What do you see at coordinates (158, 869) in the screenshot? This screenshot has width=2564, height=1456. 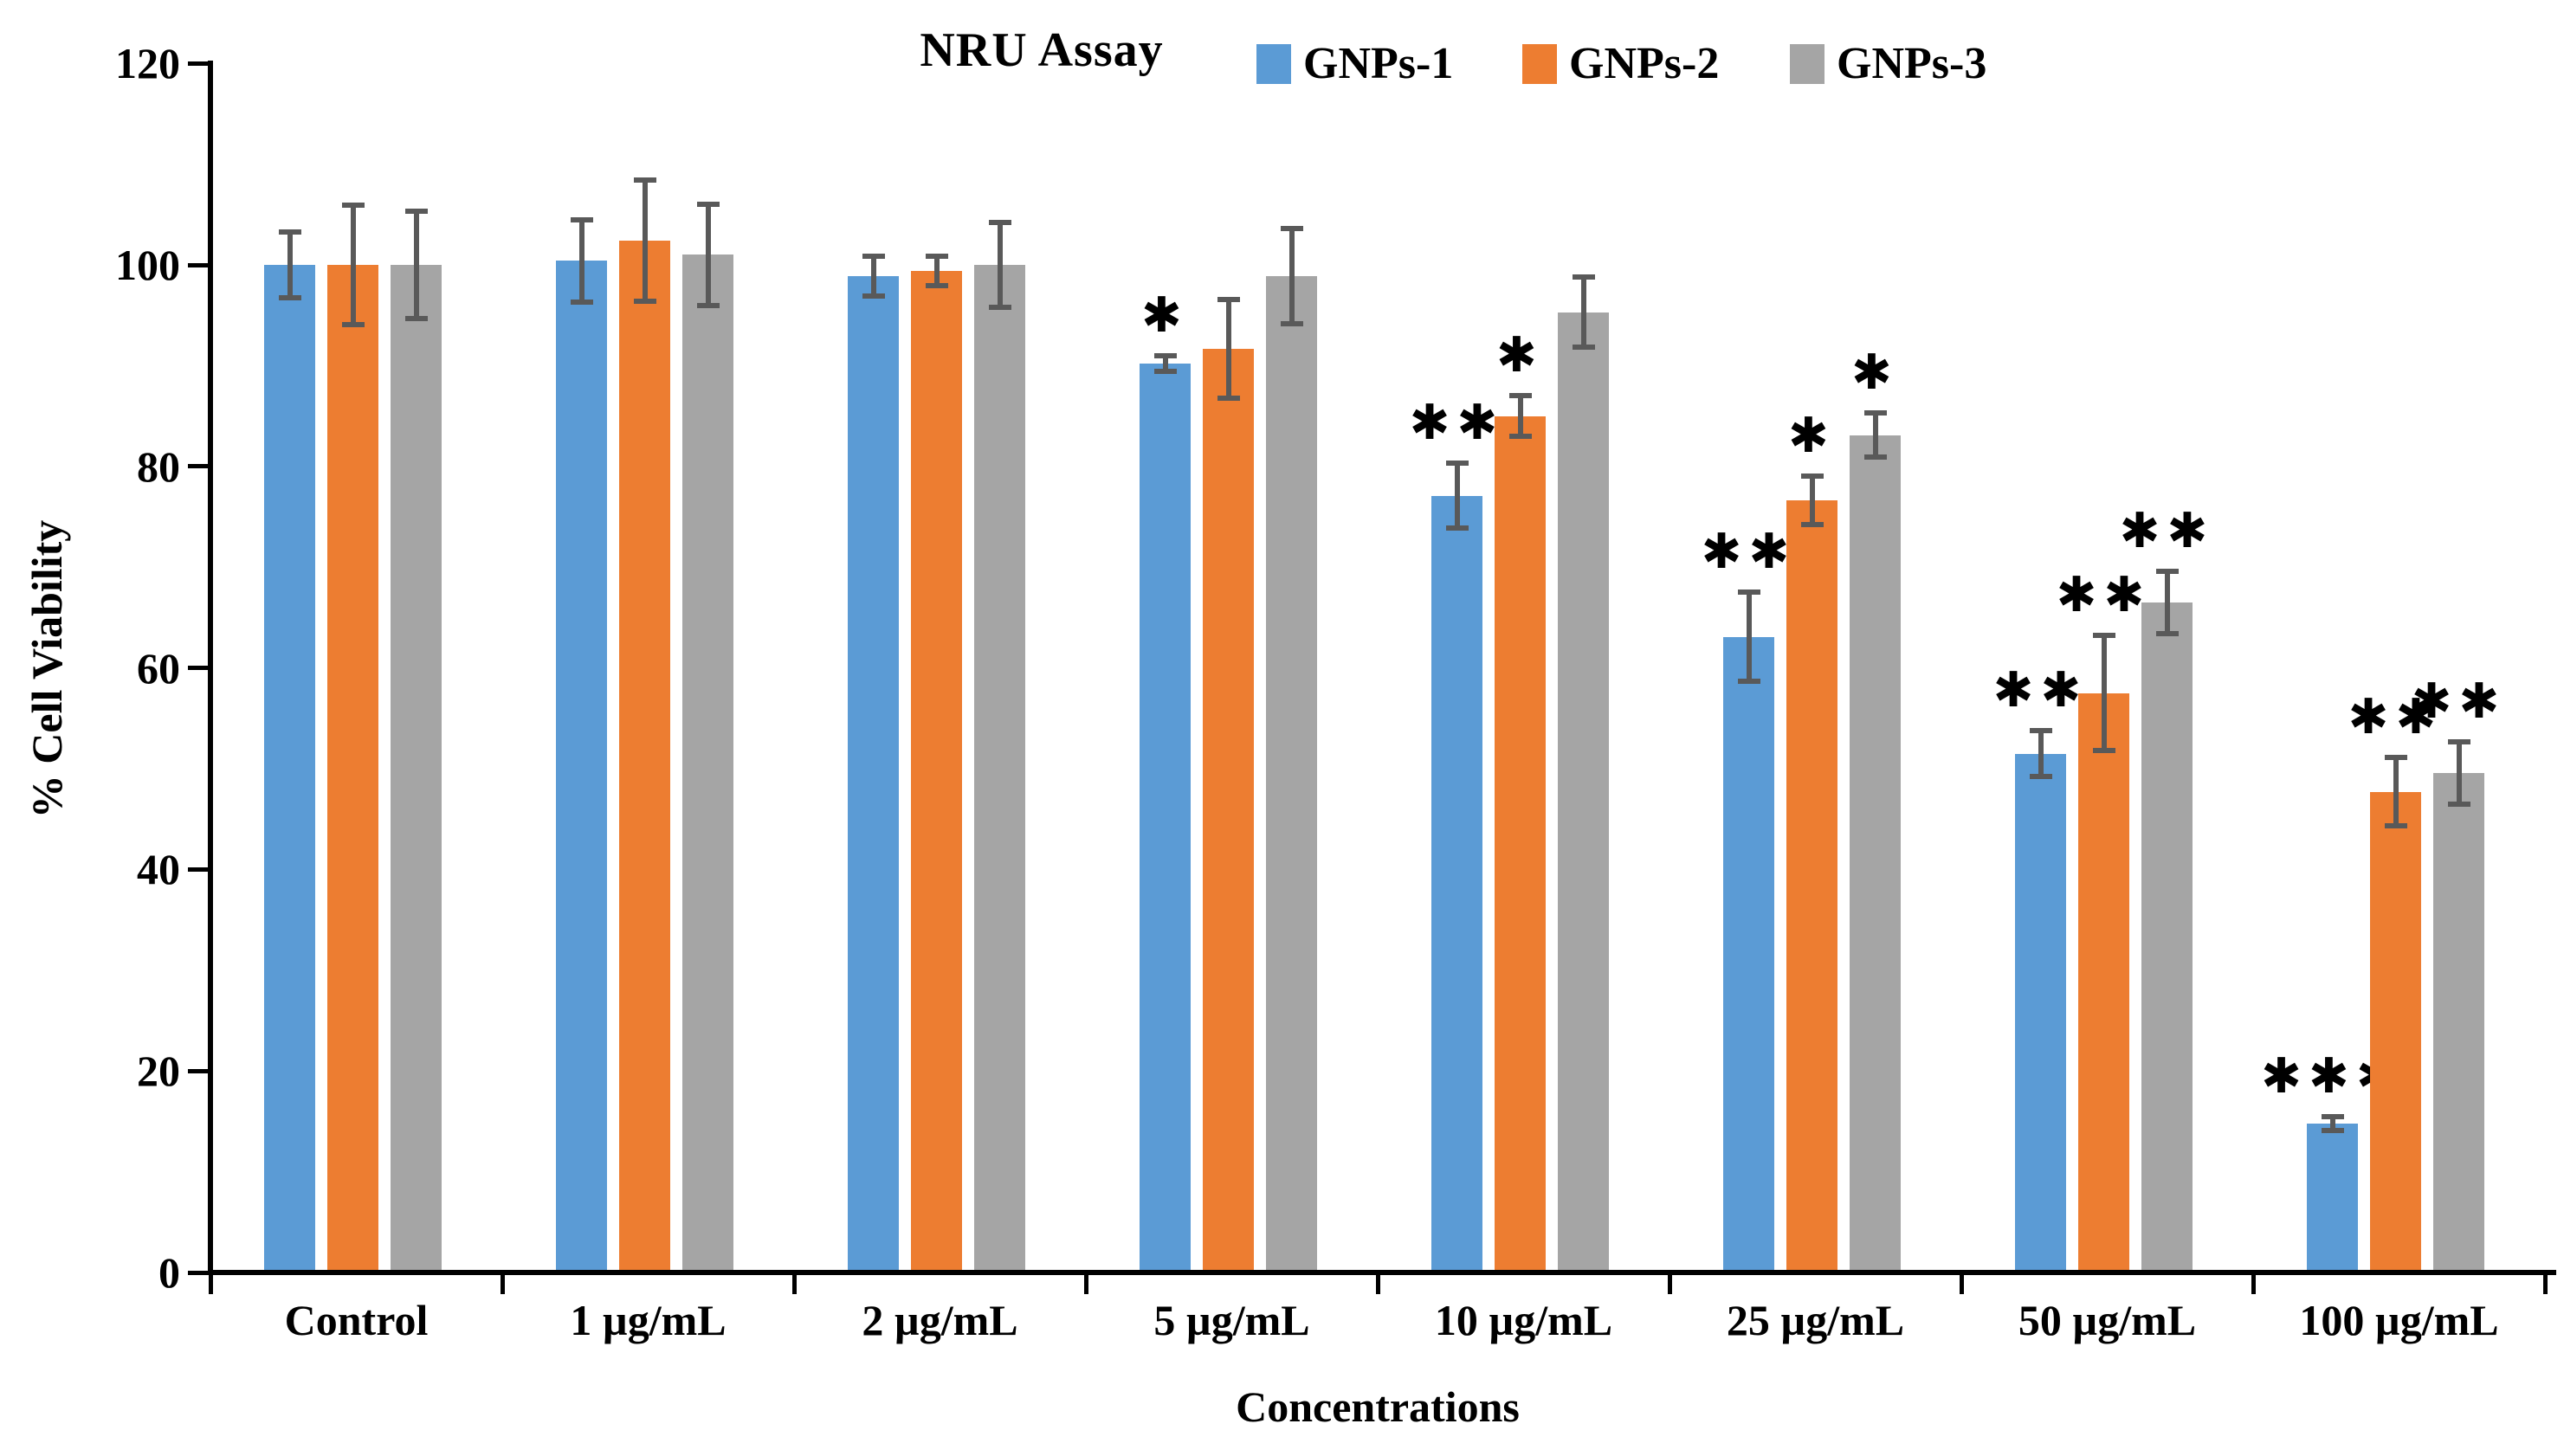 I see `y-tick-label: 40` at bounding box center [158, 869].